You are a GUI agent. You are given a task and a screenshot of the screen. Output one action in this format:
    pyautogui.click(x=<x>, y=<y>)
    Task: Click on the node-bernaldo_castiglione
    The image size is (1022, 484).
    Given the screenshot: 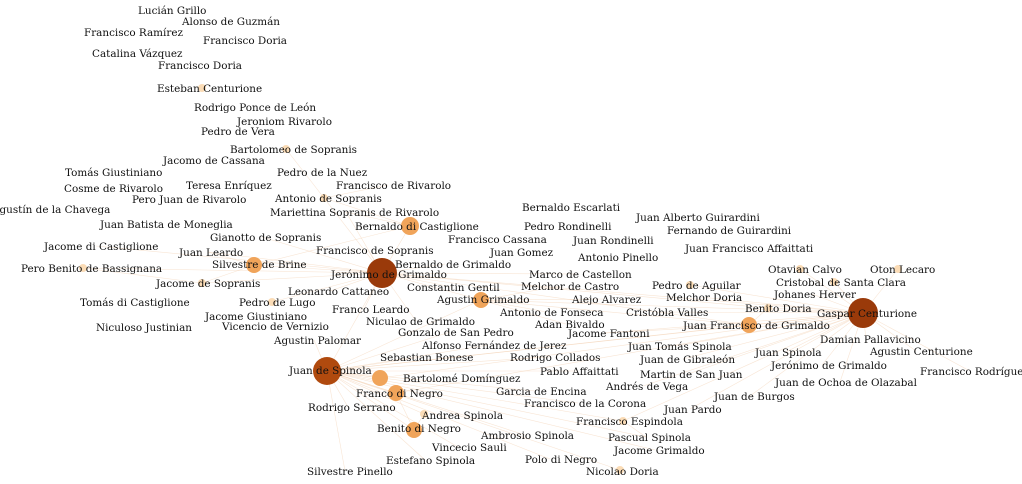 What is the action you would take?
    pyautogui.click(x=410, y=226)
    